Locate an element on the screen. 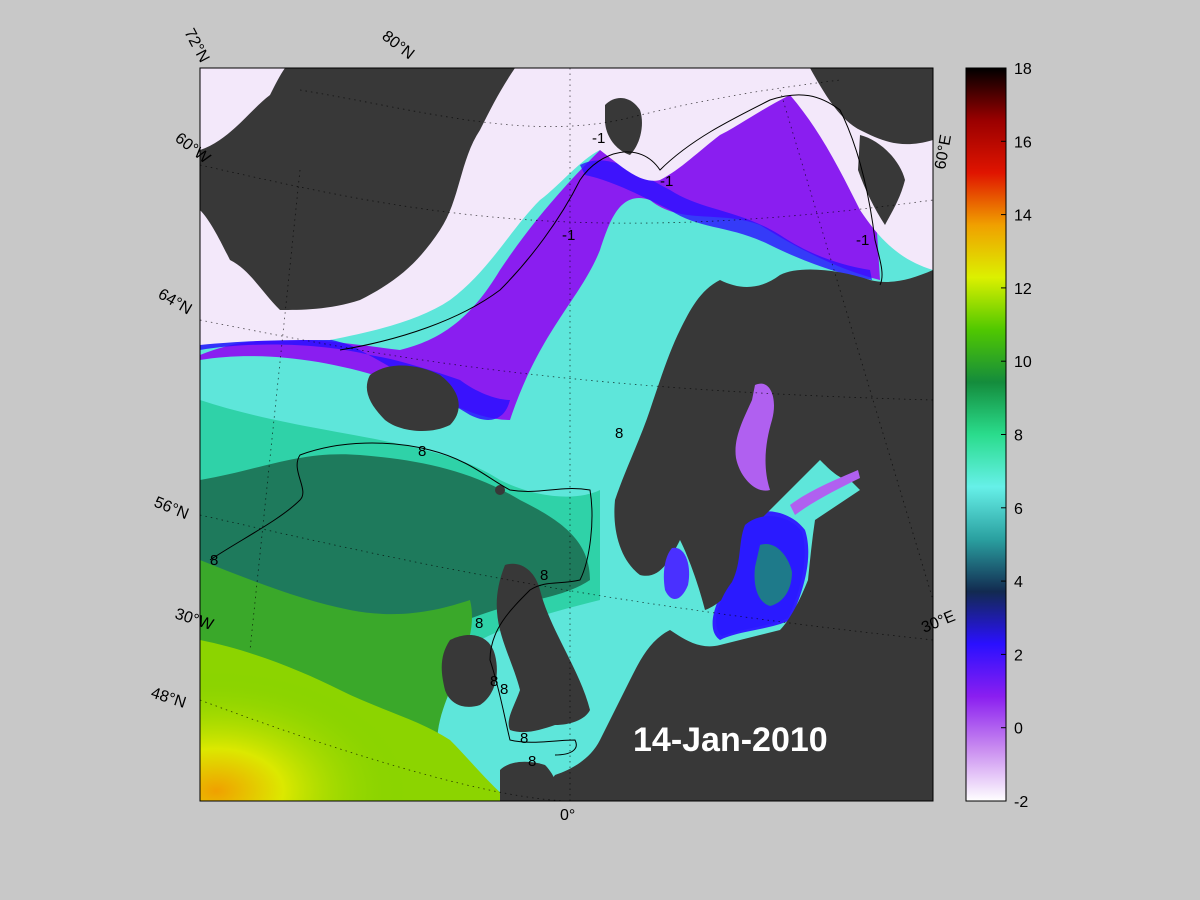 The width and height of the screenshot is (1200, 900). lat-label-64n: 64°N is located at coordinates (174, 302).